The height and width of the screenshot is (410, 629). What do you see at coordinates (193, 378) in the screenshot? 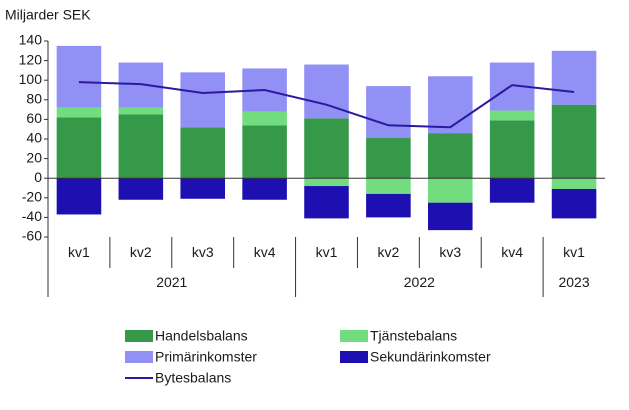
I see `legend-label: Bytesbalans` at bounding box center [193, 378].